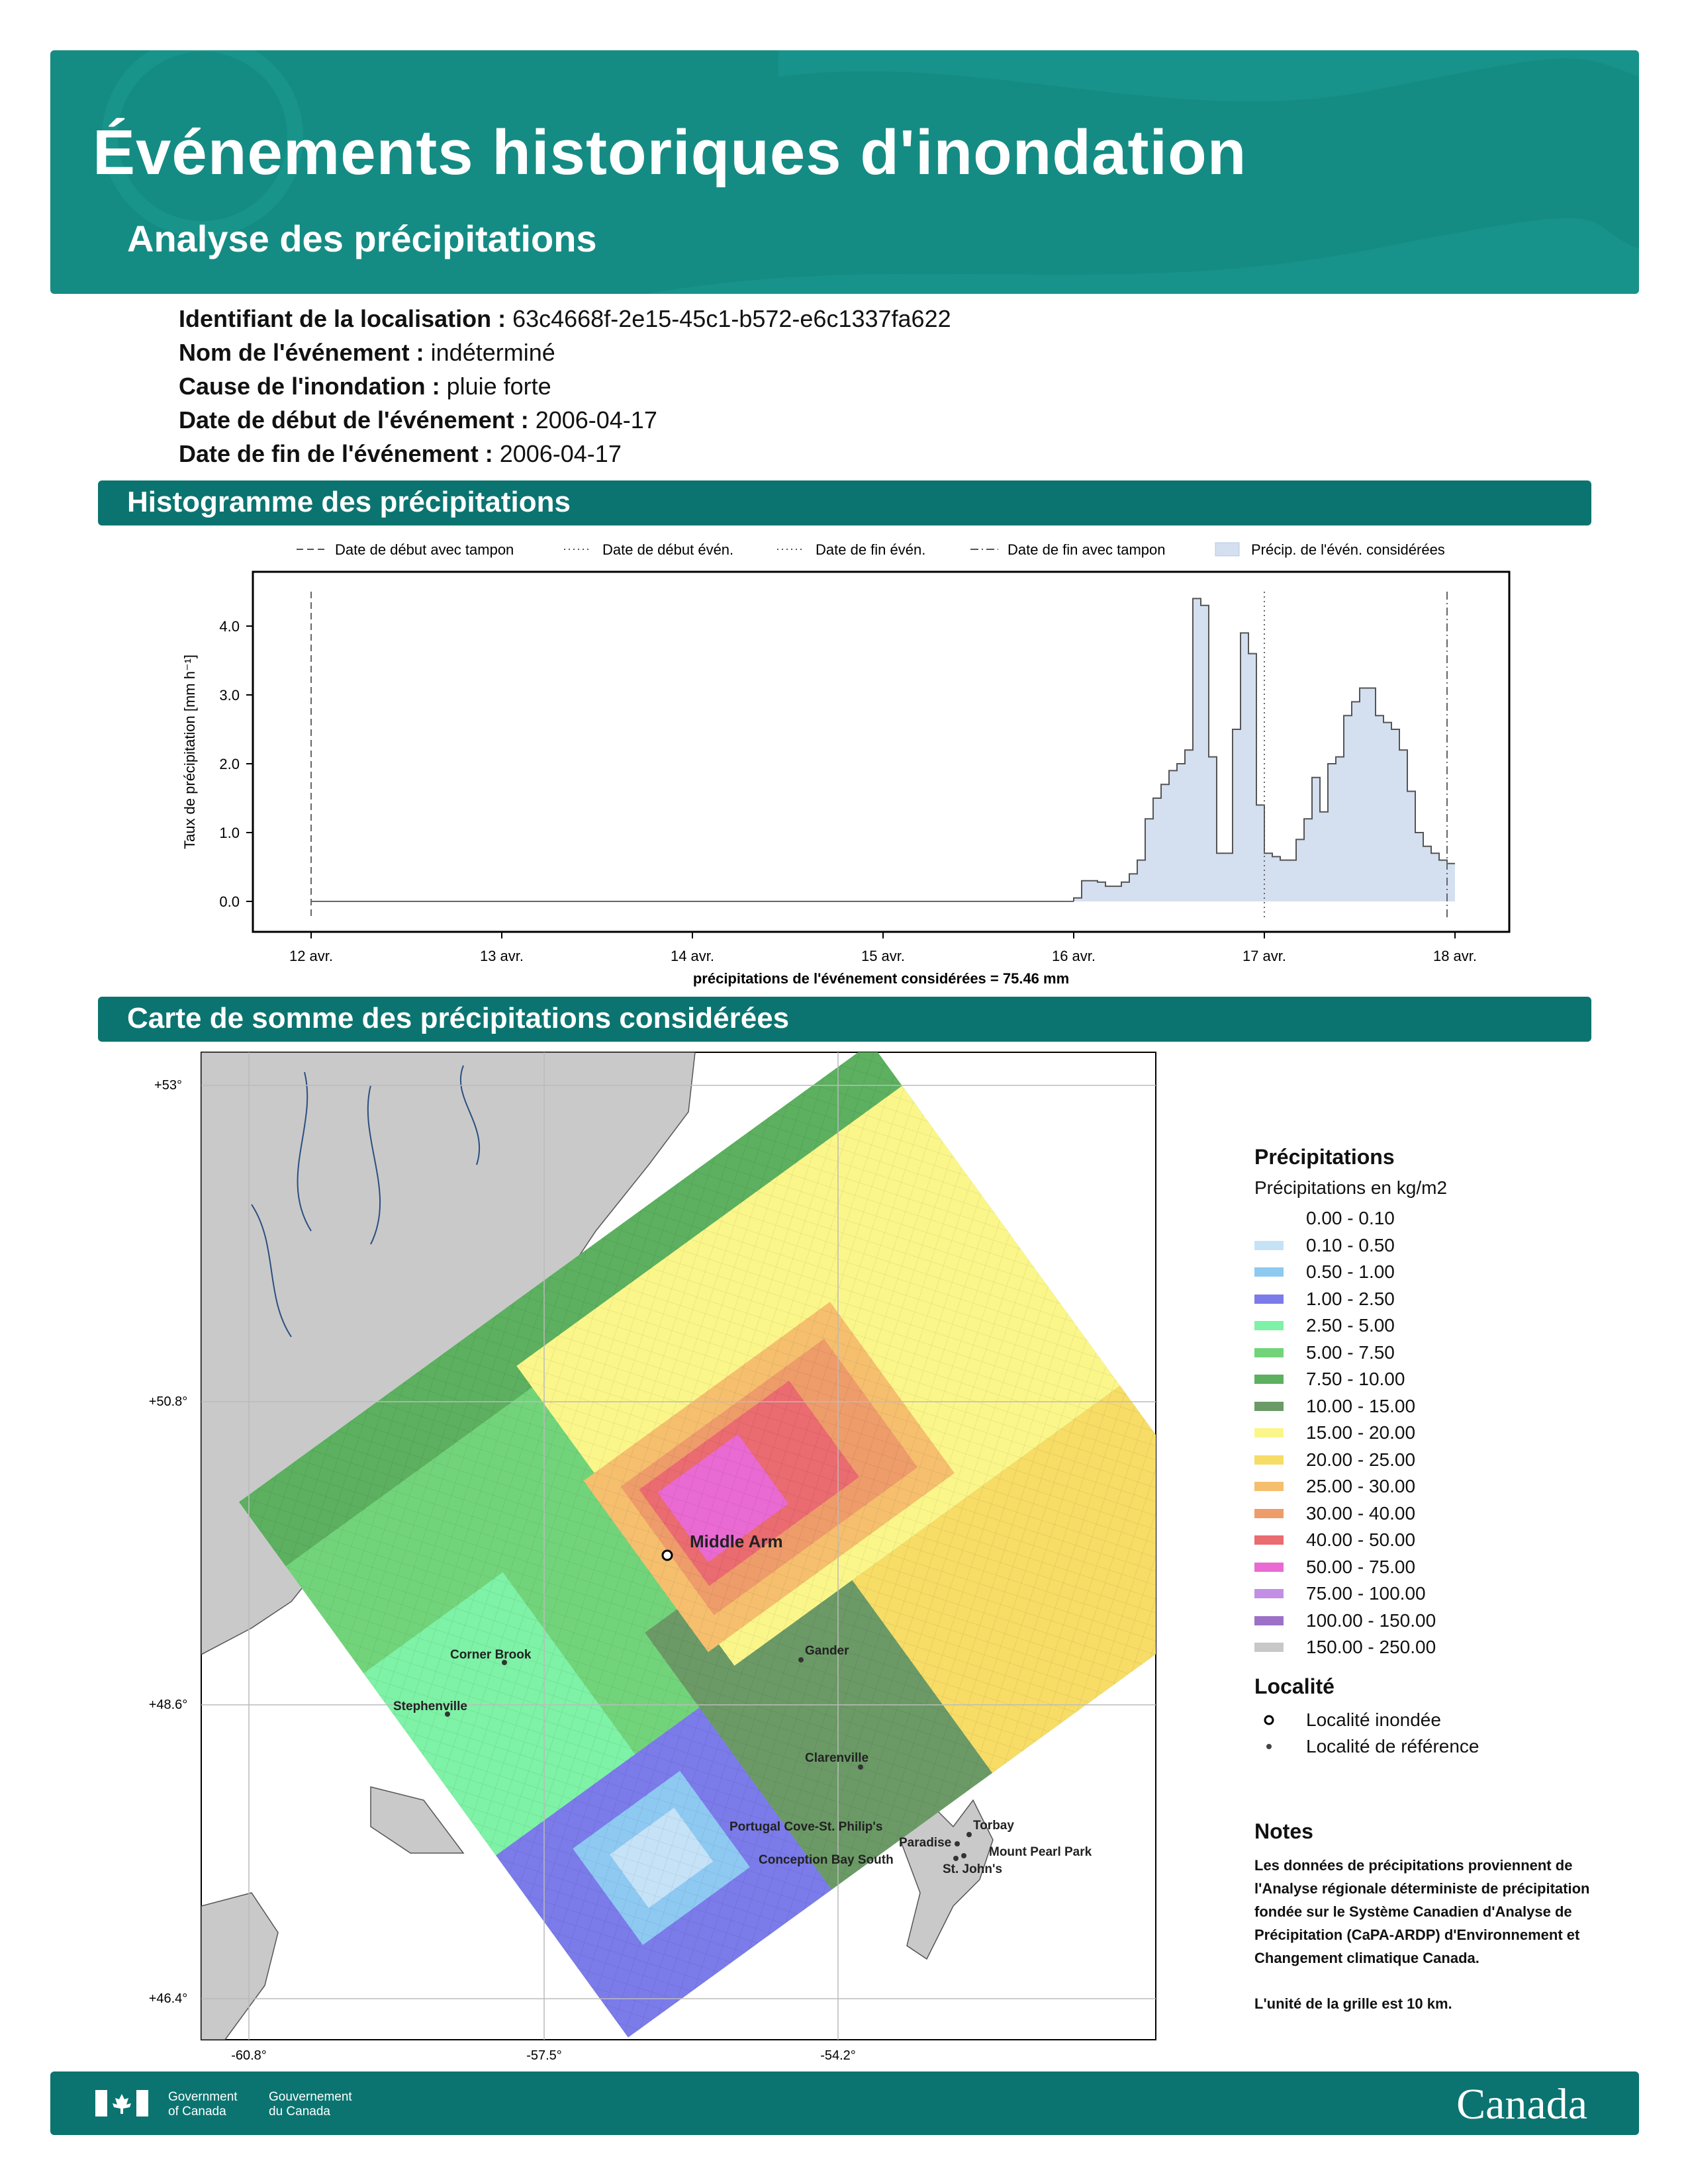 The image size is (1688, 2184). What do you see at coordinates (1350, 1218) in the screenshot?
I see `legend-class-label: 0.00 - 0.10` at bounding box center [1350, 1218].